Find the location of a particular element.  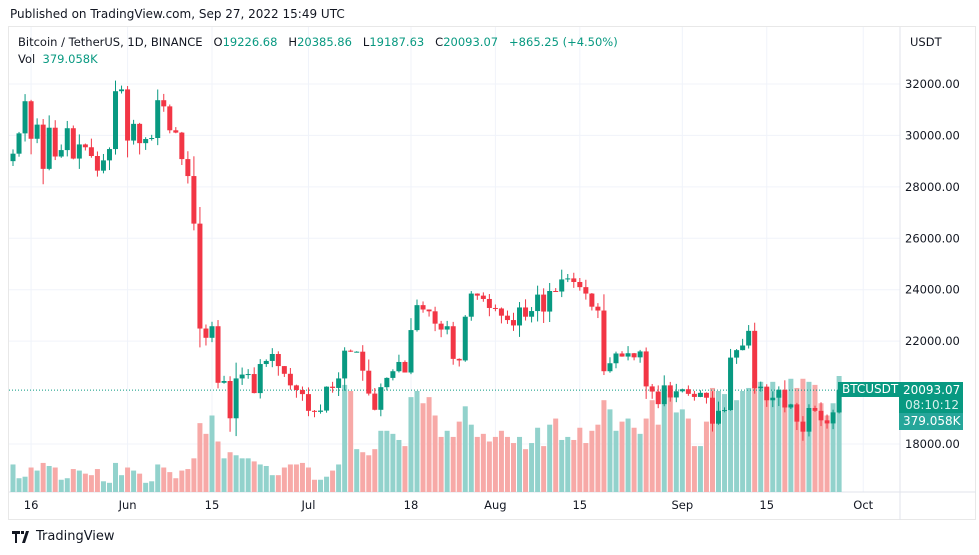

high-label: H is located at coordinates (293, 42).